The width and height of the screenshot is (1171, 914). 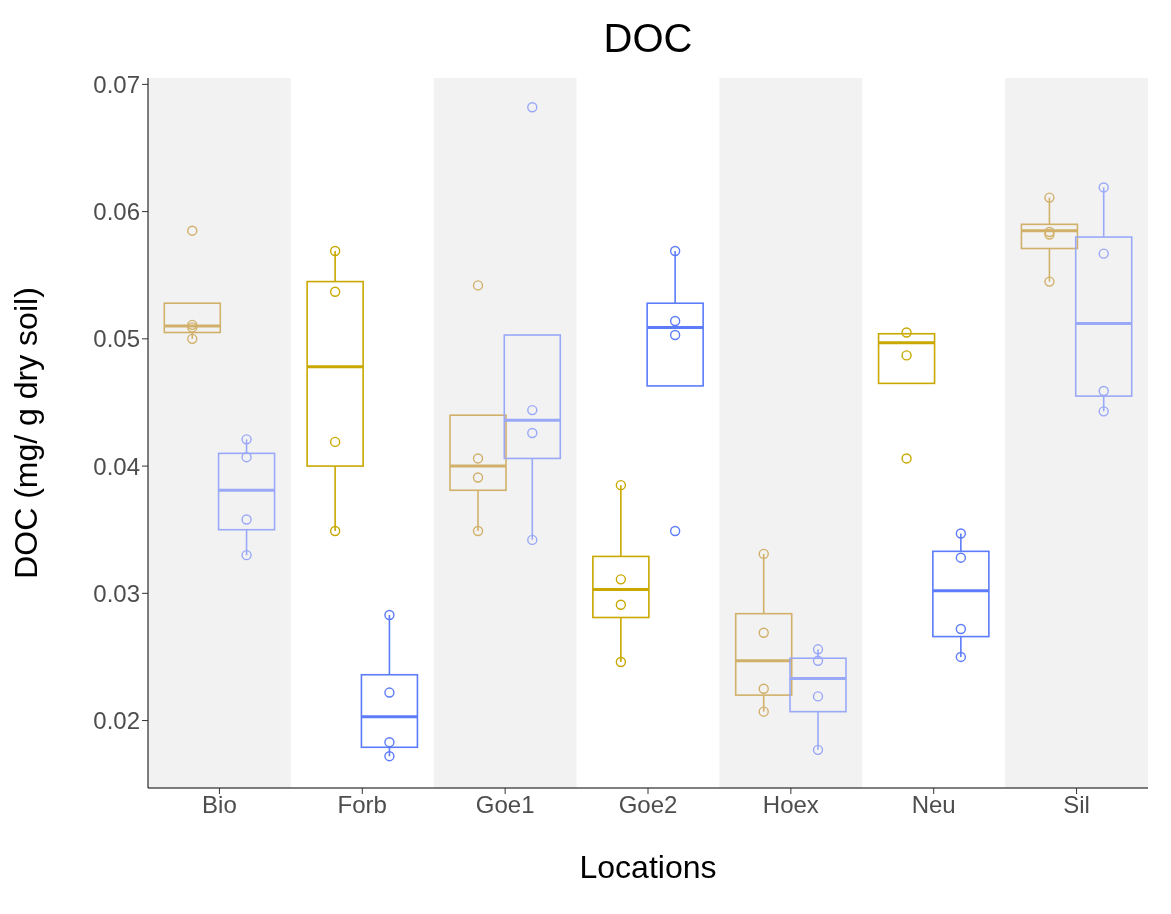 What do you see at coordinates (933, 805) in the screenshot?
I see `x-tick-label: Neu` at bounding box center [933, 805].